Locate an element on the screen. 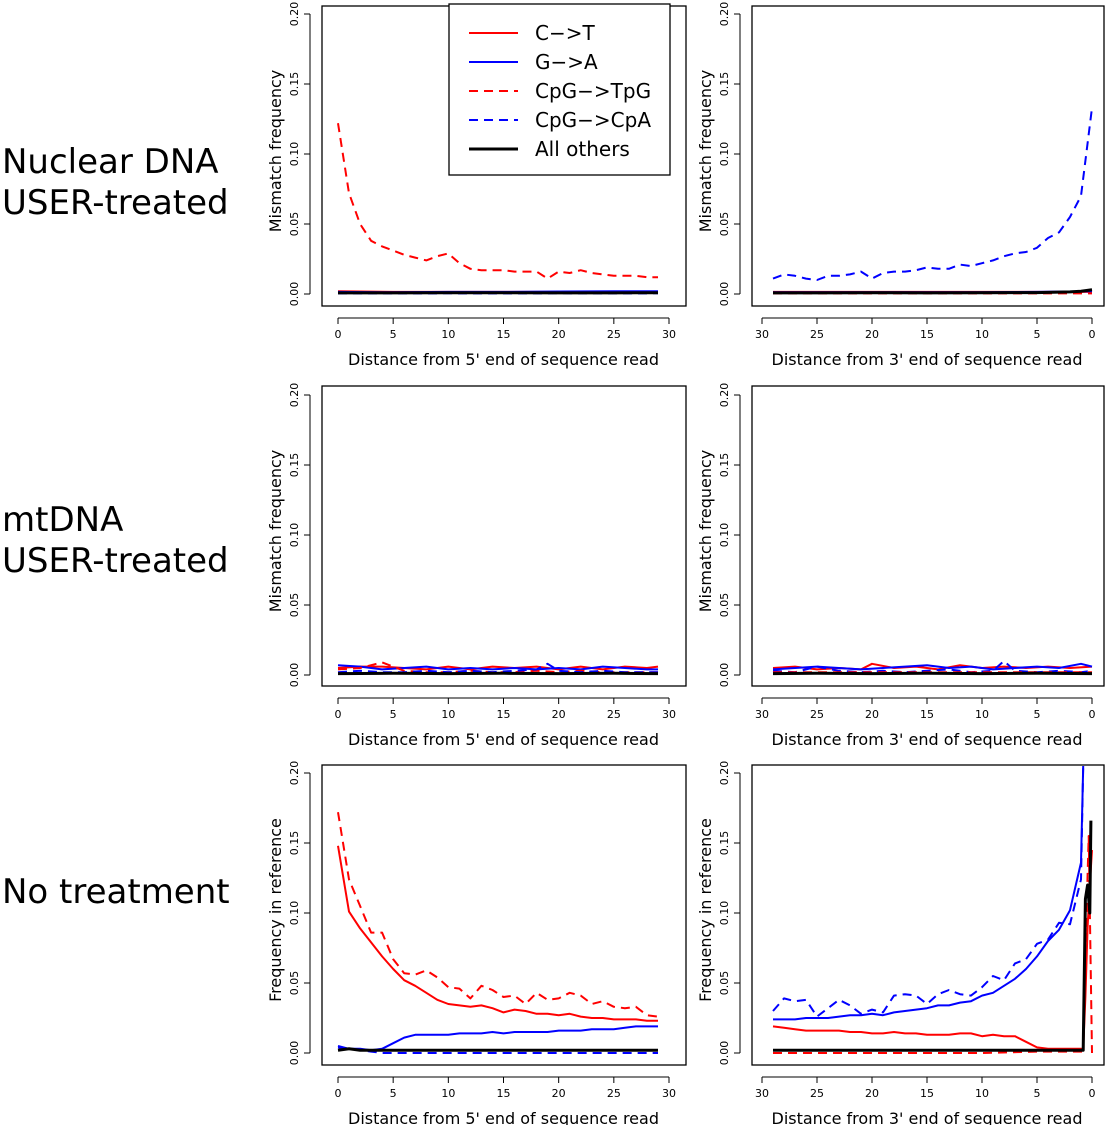 This screenshot has width=1106, height=1125. legend-entry-label: All others is located at coordinates (582, 149).